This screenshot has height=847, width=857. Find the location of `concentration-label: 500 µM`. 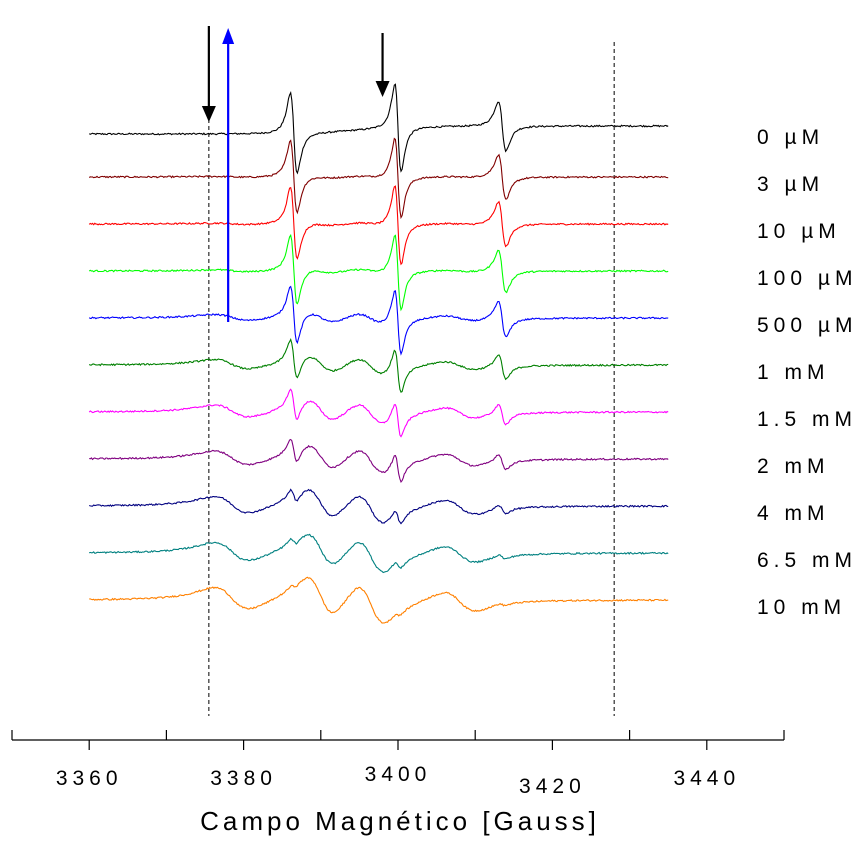

concentration-label: 500 µM is located at coordinates (807, 325).